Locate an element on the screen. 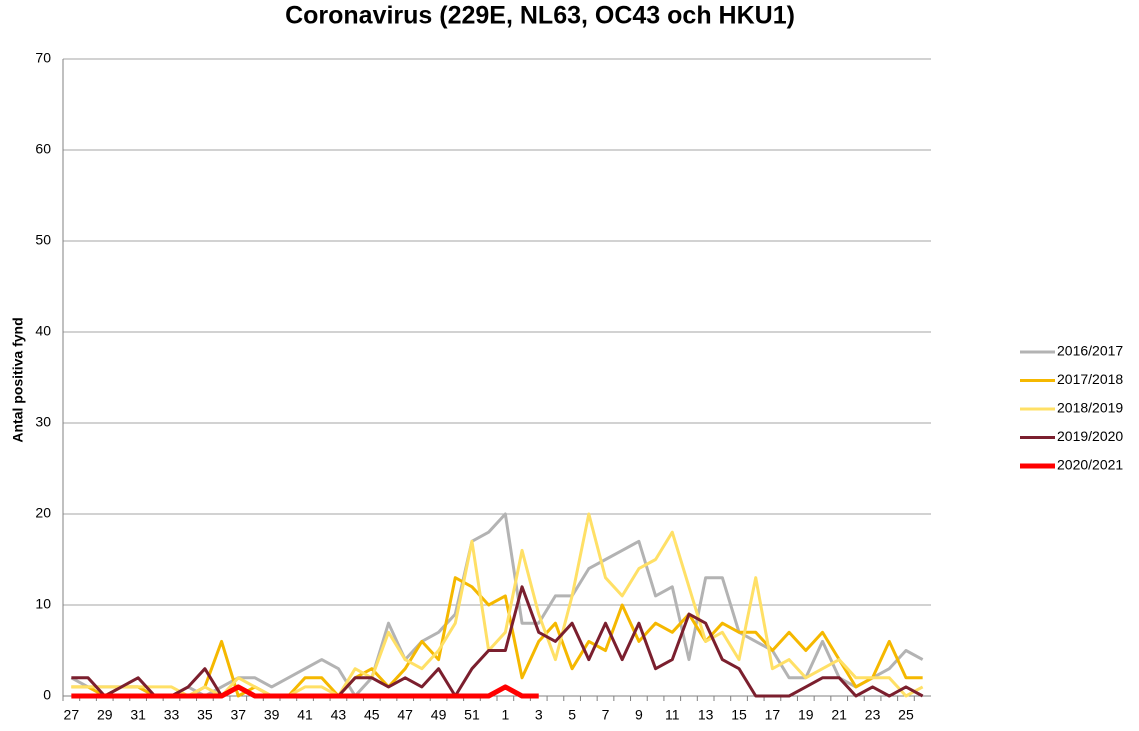 This screenshot has width=1139, height=731. x-tick-label: 1 is located at coordinates (505, 715).